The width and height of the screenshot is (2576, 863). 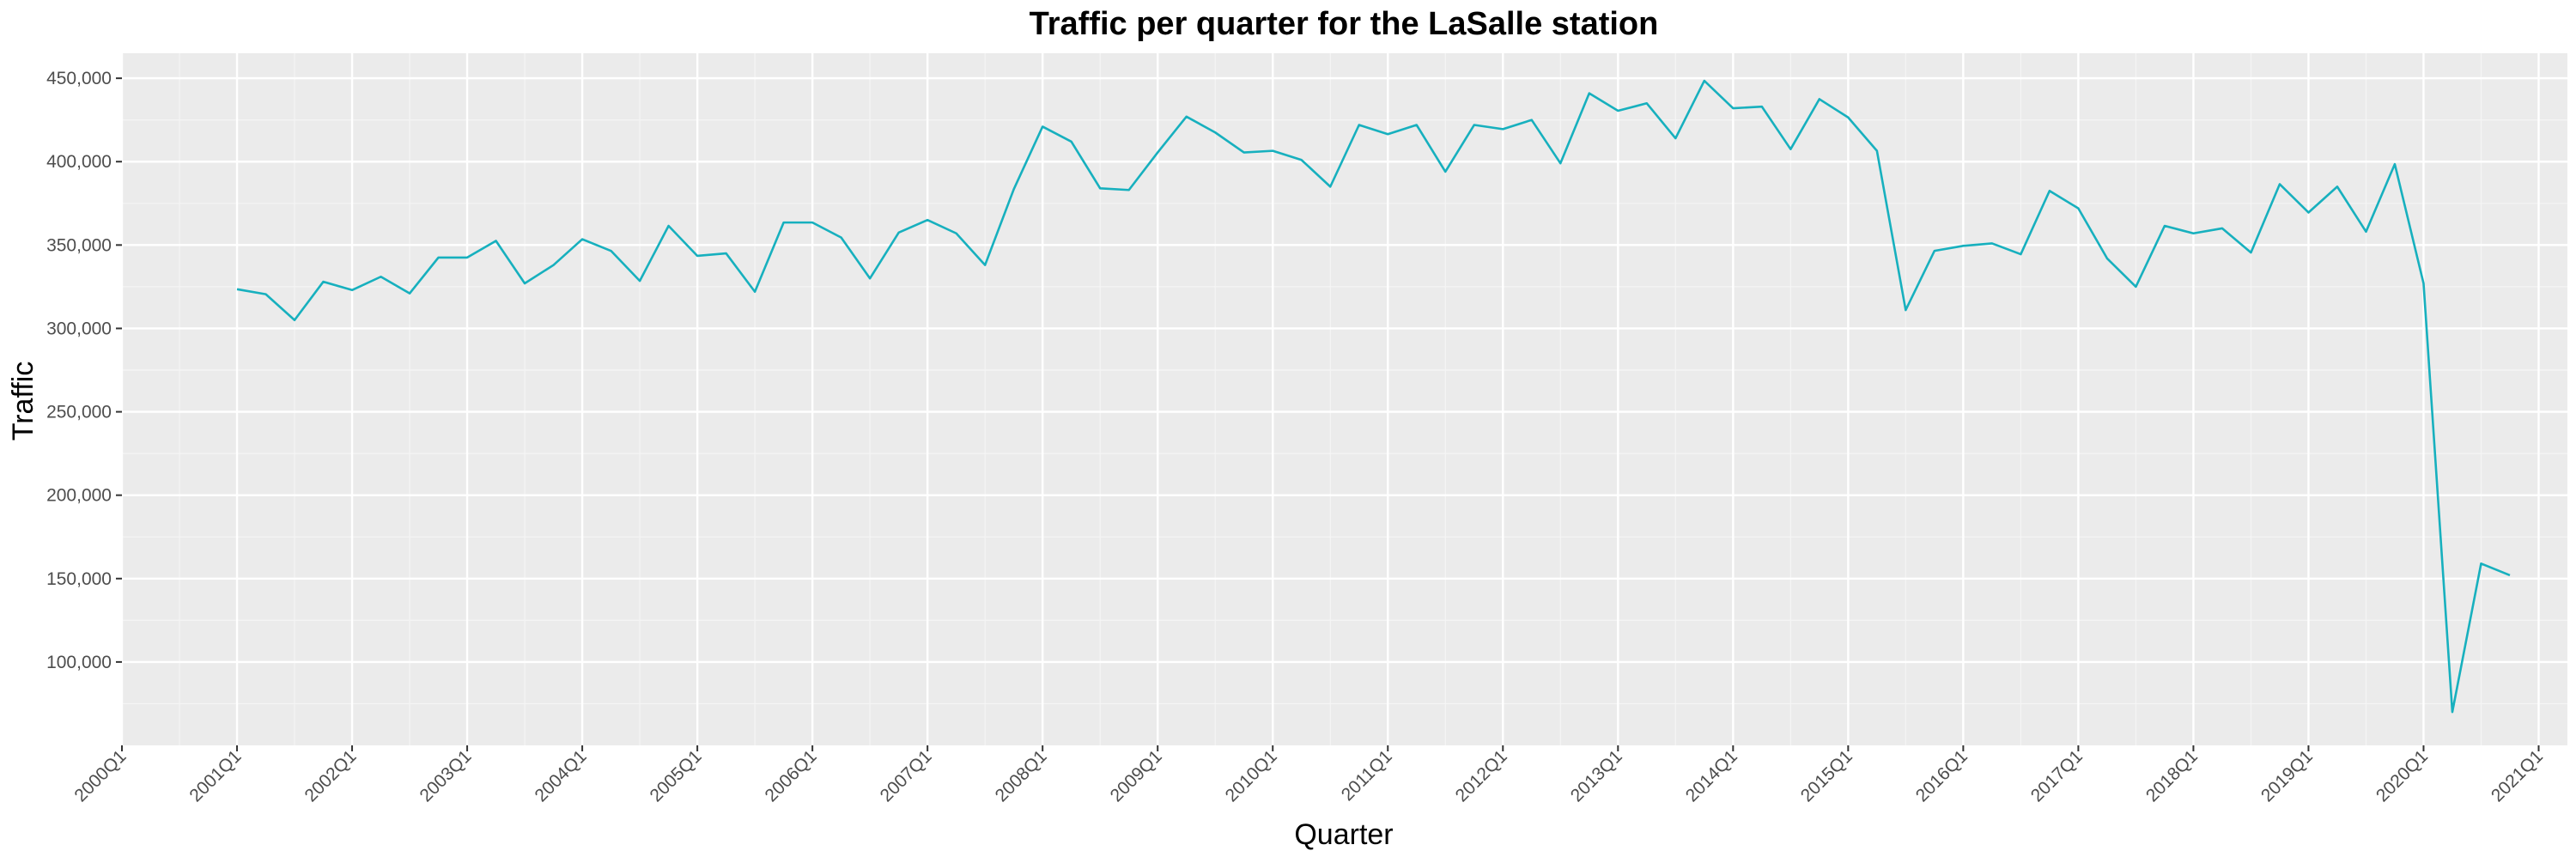 I want to click on y-tick-label: 350,000, so click(x=79, y=245).